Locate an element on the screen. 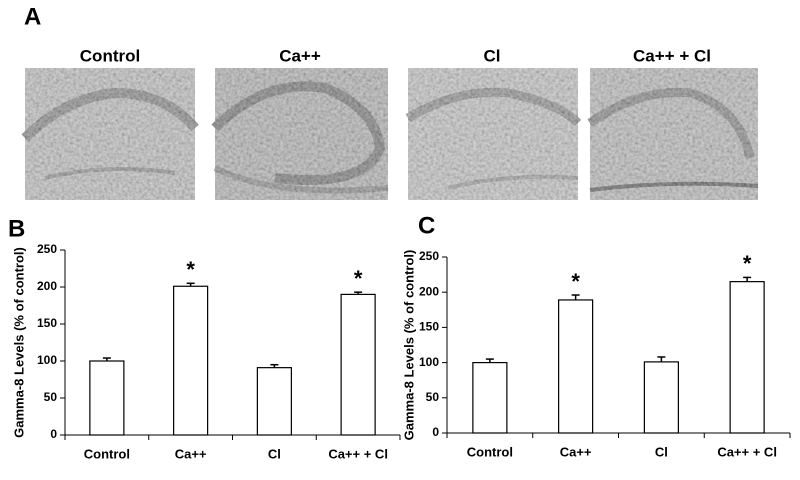  image-title: Cl is located at coordinates (492, 55).